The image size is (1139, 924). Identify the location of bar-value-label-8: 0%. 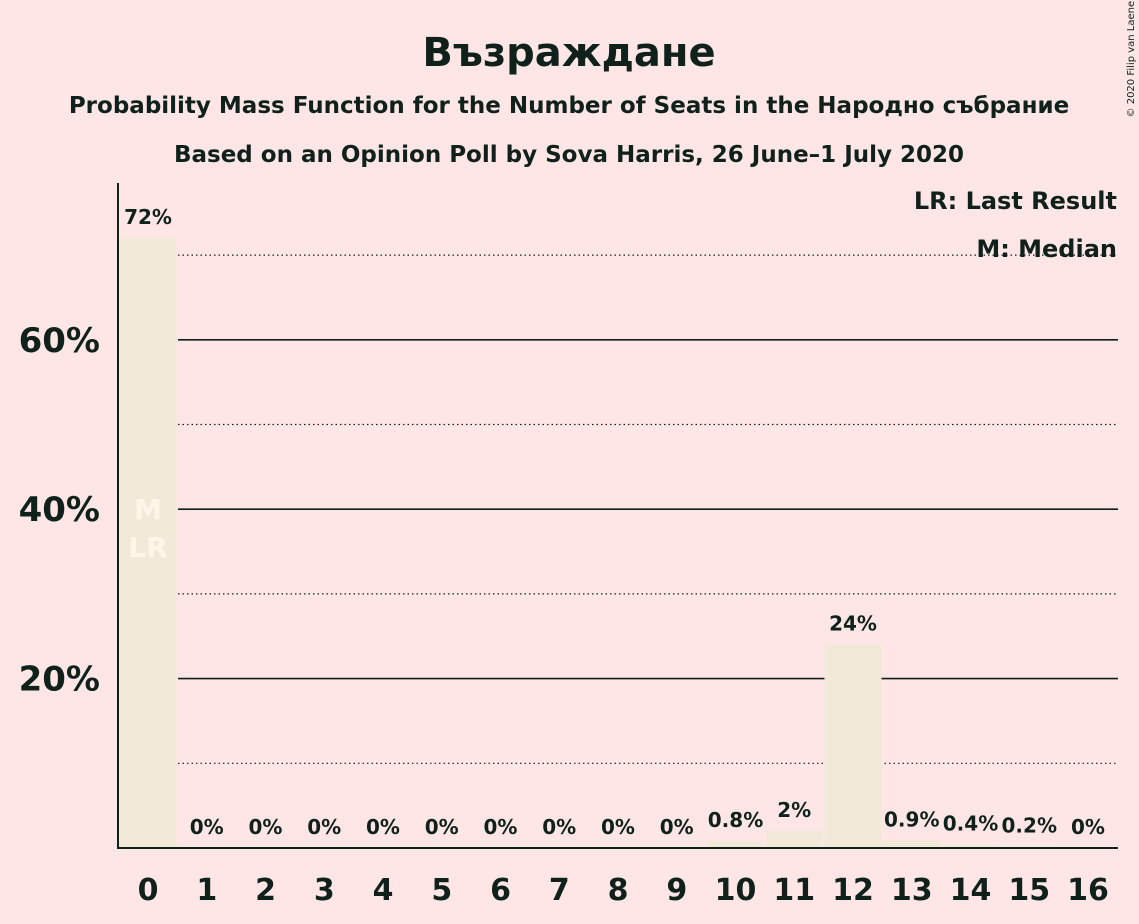
(618, 827).